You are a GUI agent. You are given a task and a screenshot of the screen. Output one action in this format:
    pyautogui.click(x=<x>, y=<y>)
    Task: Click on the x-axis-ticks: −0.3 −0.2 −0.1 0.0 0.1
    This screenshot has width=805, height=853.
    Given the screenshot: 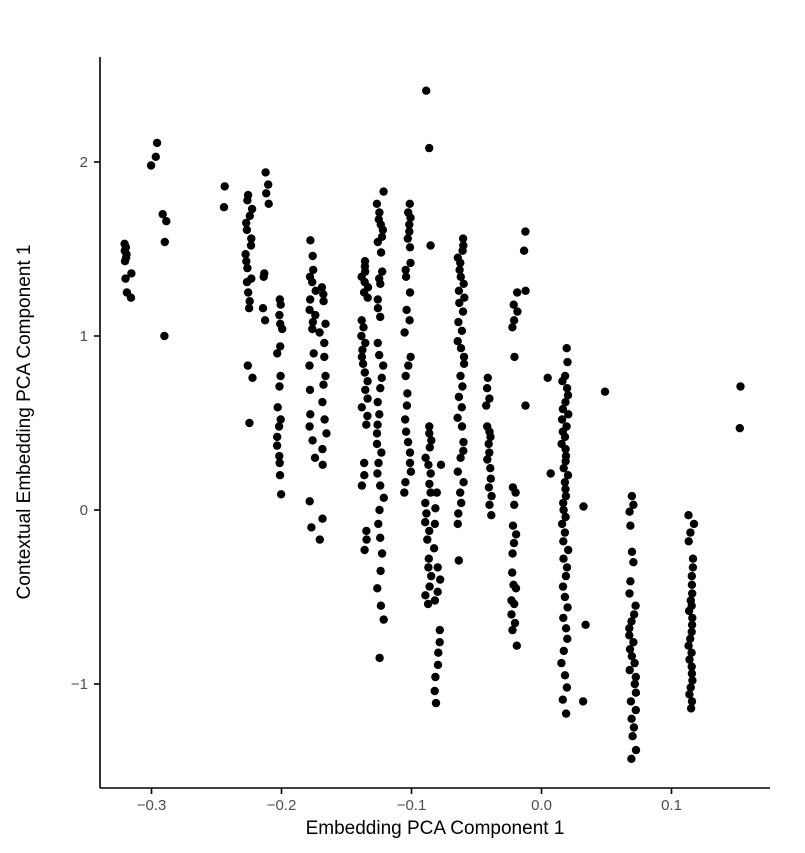 What is the action you would take?
    pyautogui.click(x=409, y=801)
    